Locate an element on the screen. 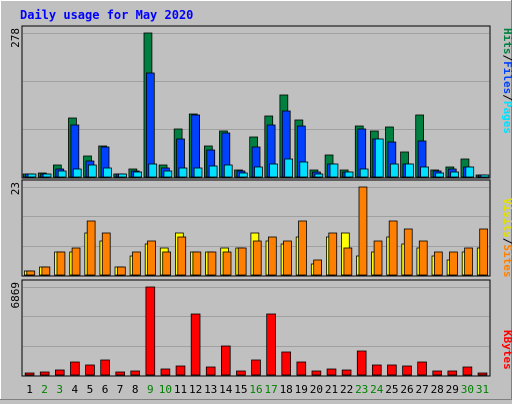 This screenshot has width=512, height=404. day-label-11: 11 is located at coordinates (180, 389).